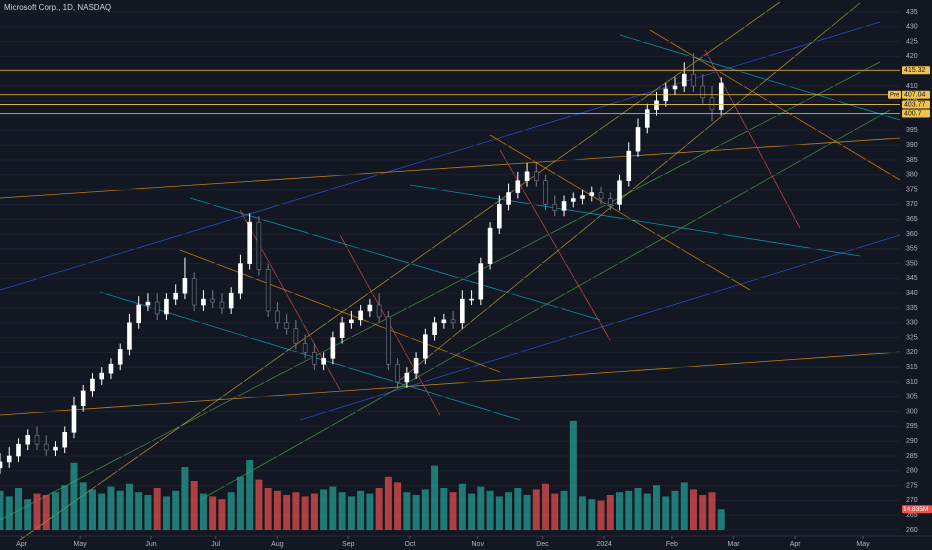  Describe the element at coordinates (912, 278) in the screenshot. I see `y-tick-label: 345` at that location.